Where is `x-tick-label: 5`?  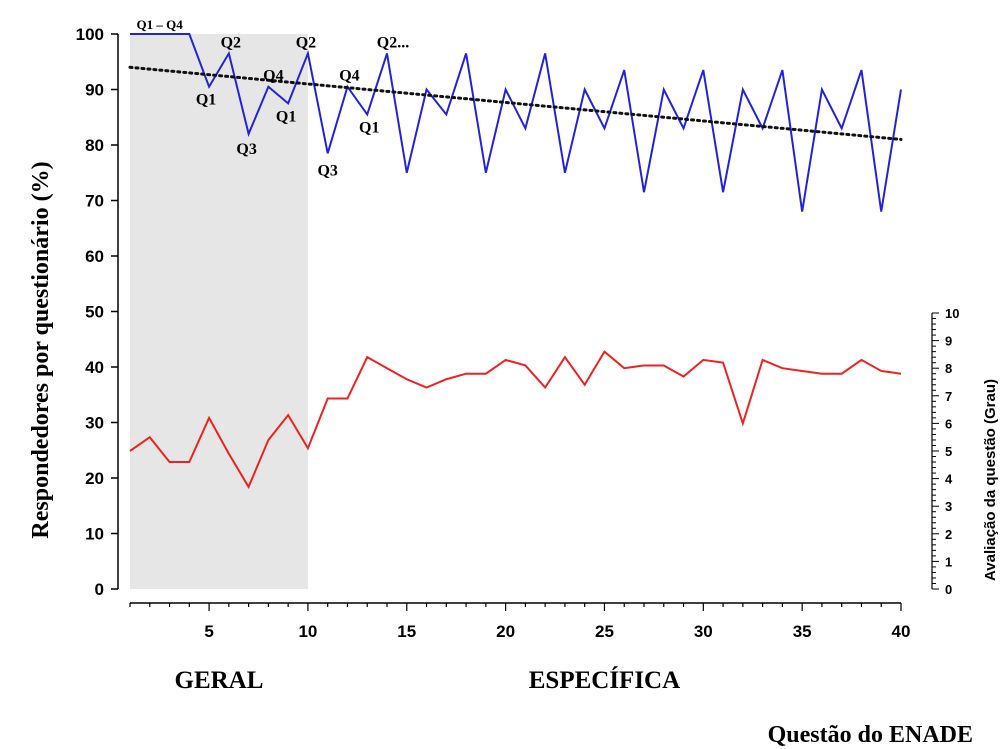 x-tick-label: 5 is located at coordinates (208, 631).